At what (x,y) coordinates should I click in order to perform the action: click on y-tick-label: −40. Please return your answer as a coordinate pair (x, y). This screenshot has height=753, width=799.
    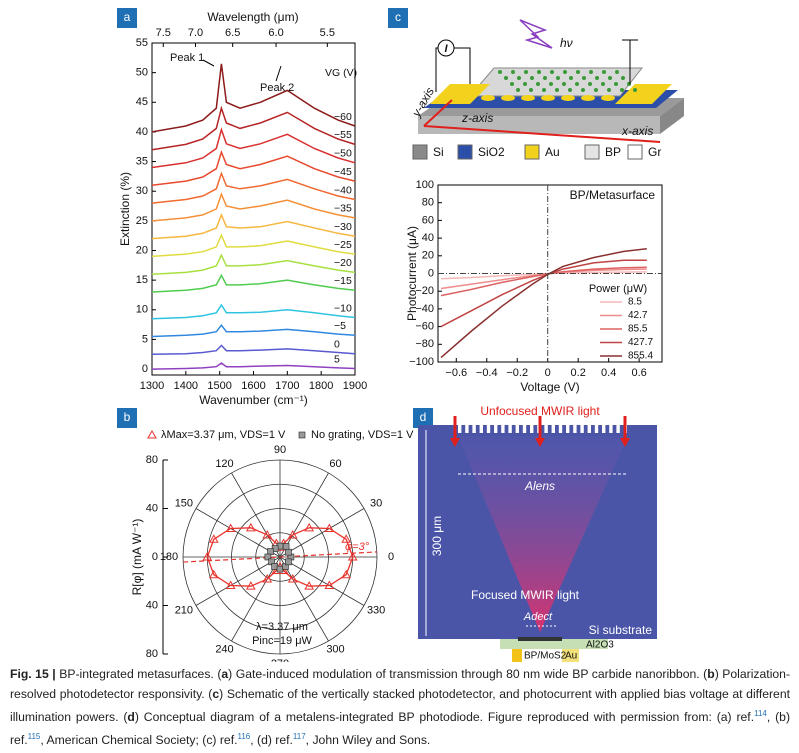
    Looking at the image, I should click on (424, 309).